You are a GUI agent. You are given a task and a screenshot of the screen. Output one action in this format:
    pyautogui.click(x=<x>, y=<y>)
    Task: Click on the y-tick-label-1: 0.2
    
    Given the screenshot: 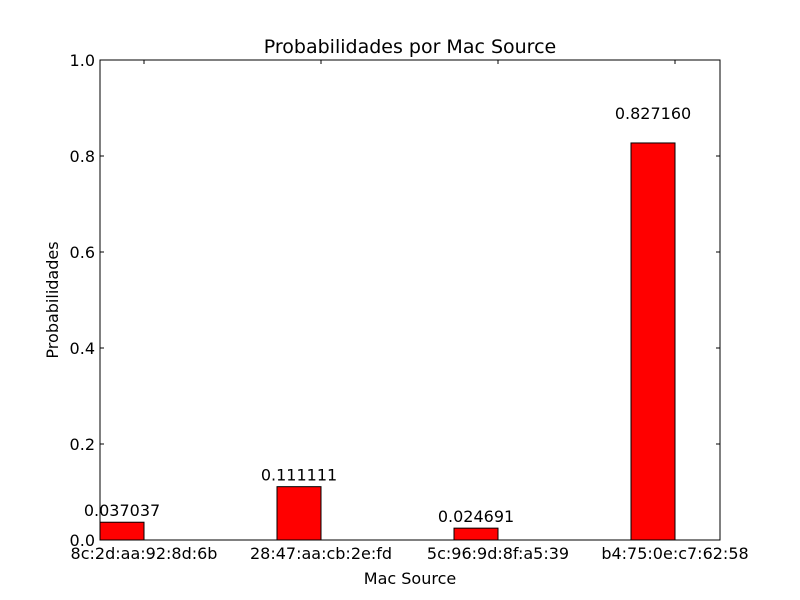 What is the action you would take?
    pyautogui.click(x=82, y=444)
    